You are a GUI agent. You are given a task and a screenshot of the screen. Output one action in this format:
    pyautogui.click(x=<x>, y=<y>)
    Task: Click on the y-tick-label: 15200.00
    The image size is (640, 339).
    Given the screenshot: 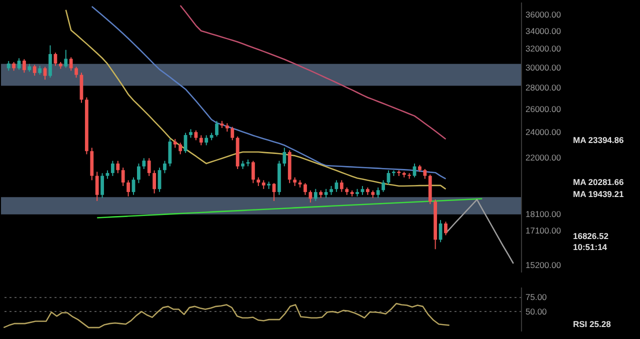 What is the action you would take?
    pyautogui.click(x=544, y=265)
    